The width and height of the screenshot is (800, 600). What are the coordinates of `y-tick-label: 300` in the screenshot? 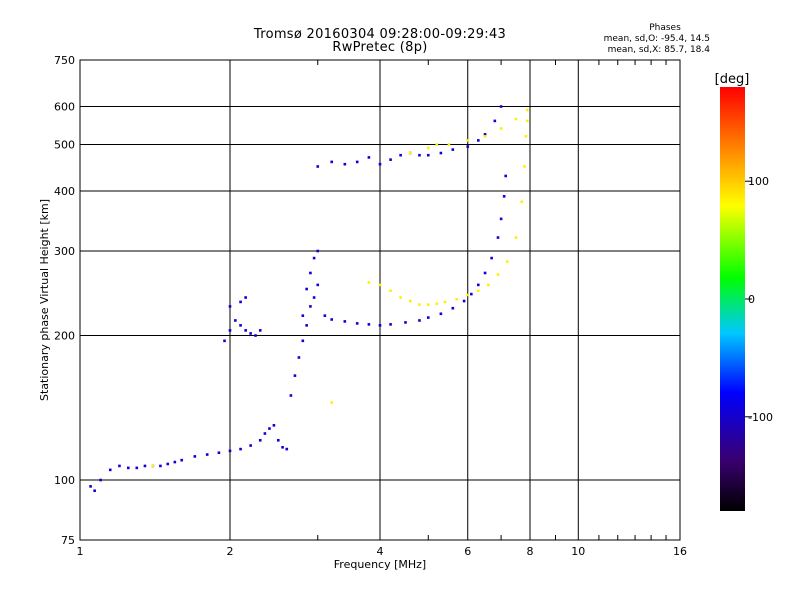 It's located at (64, 251).